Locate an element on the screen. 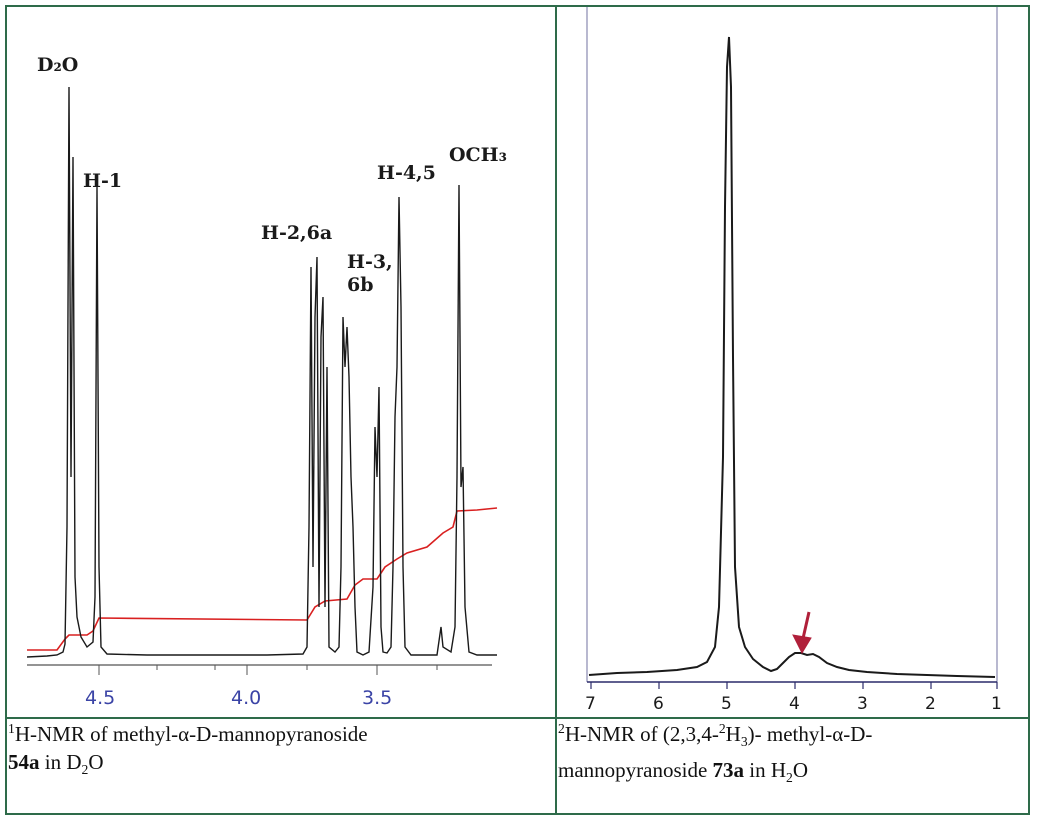 The width and height of the screenshot is (1038, 820). peak-label-h1: H-1 is located at coordinates (102, 181).